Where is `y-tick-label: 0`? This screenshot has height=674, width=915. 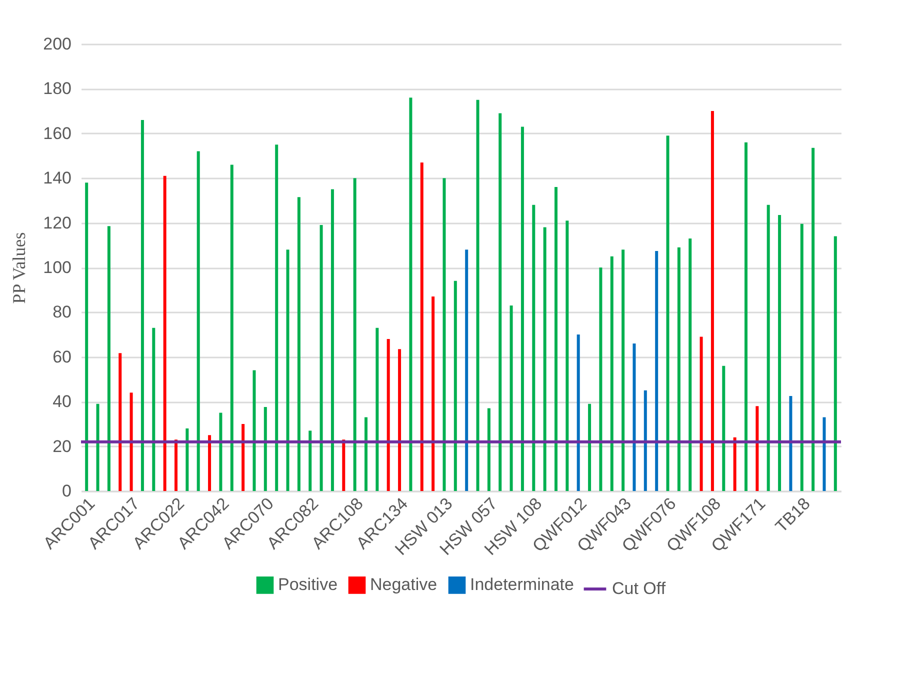 y-tick-label: 0 is located at coordinates (67, 491).